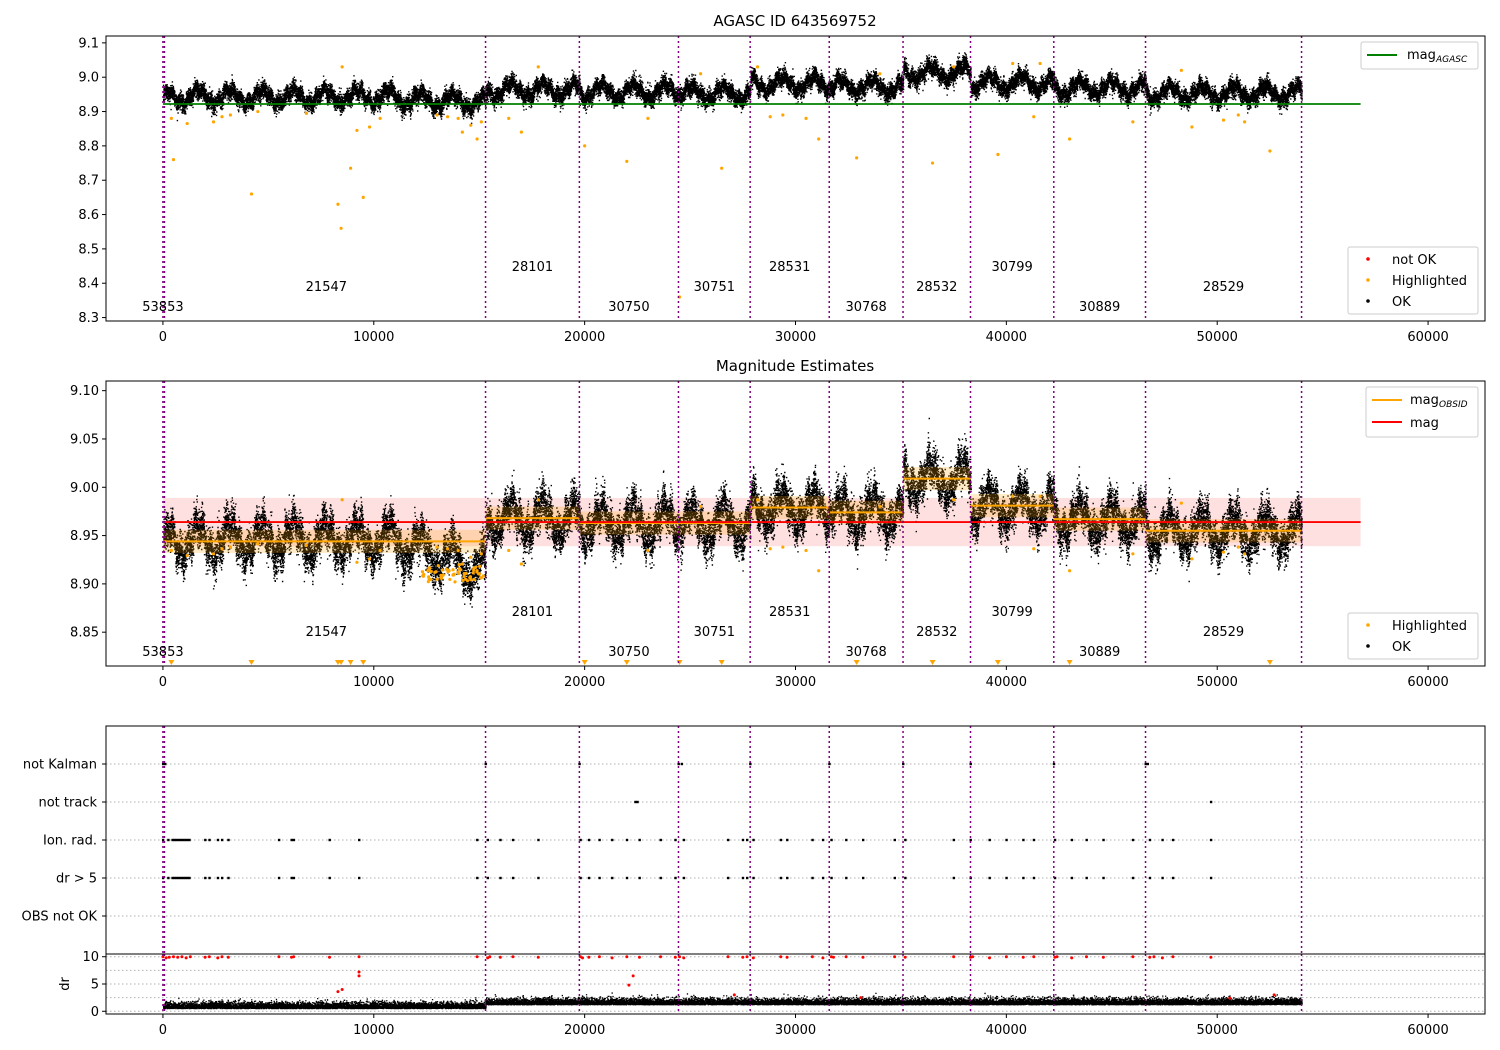  Describe the element at coordinates (1217, 682) in the screenshot. I see `x-tick-label: 50000` at that location.